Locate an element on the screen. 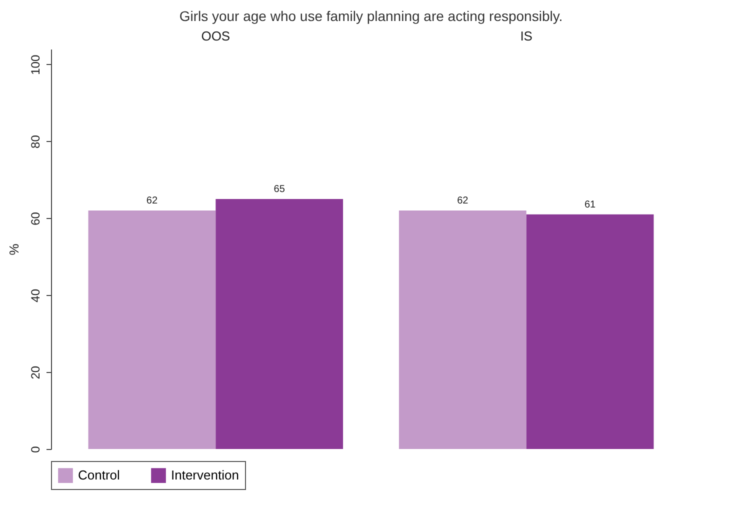 The height and width of the screenshot is (525, 738). x-tick-label: IS is located at coordinates (526, 36).